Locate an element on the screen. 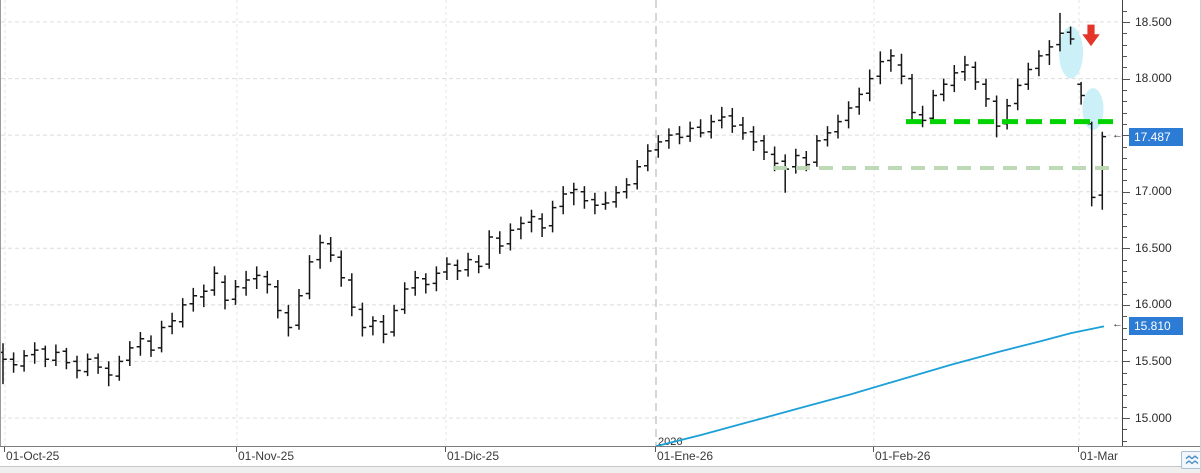 The width and height of the screenshot is (1201, 473). price-axis-label: 15.000 is located at coordinates (1153, 417).